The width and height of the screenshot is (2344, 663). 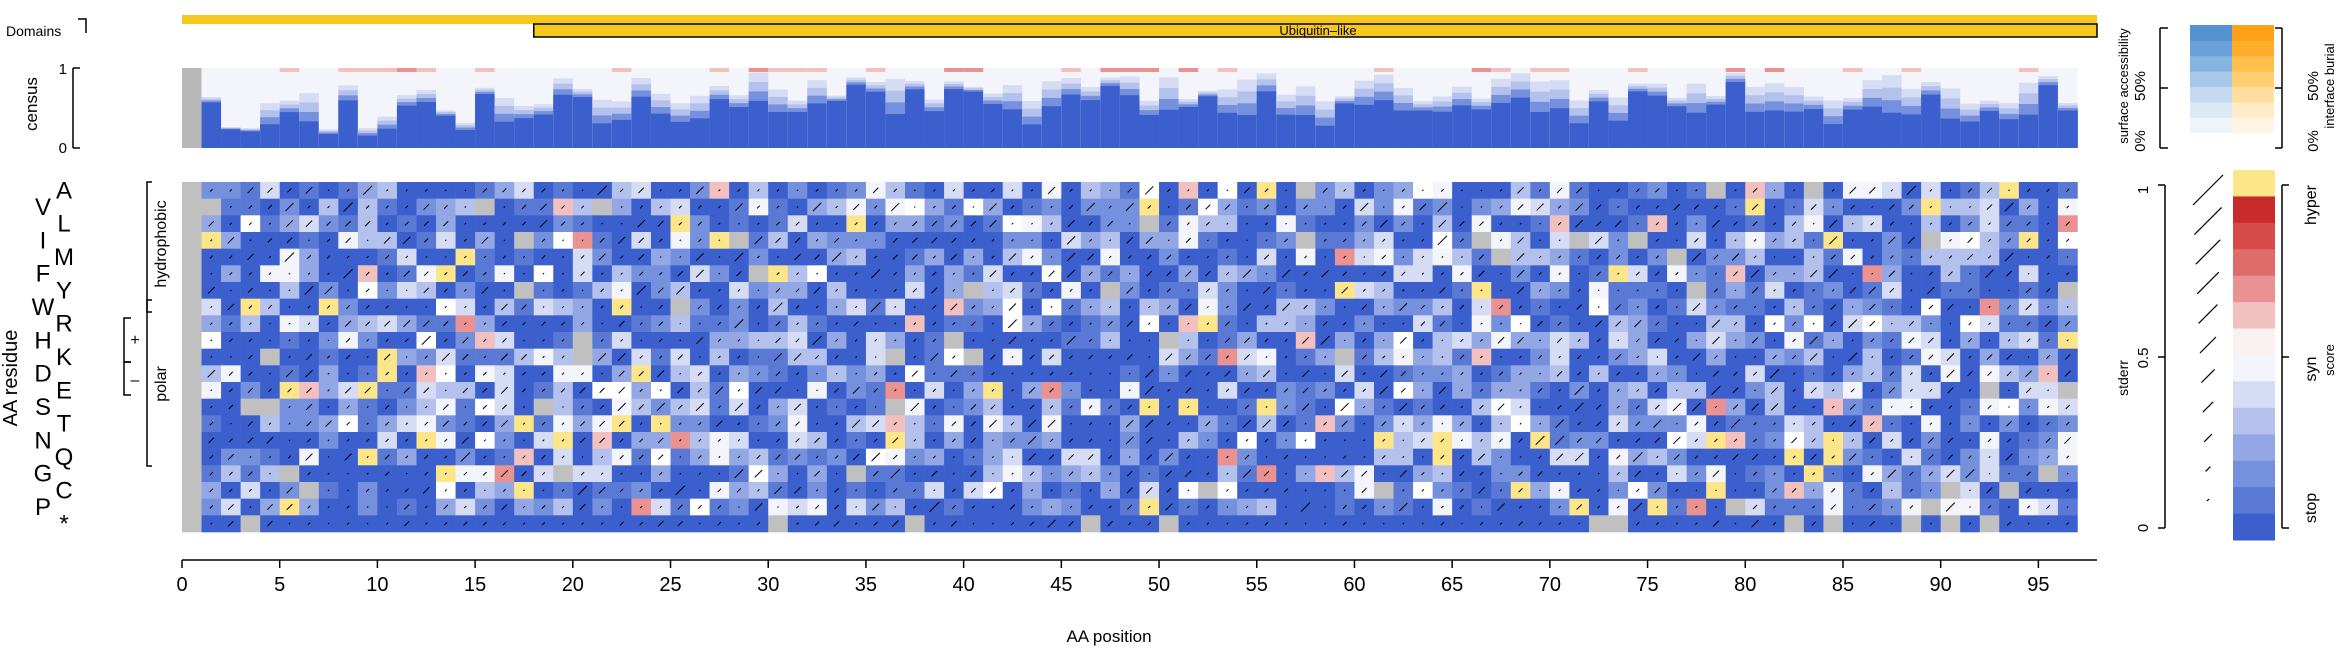 I want to click on residue-label-F: F, so click(x=43, y=274).